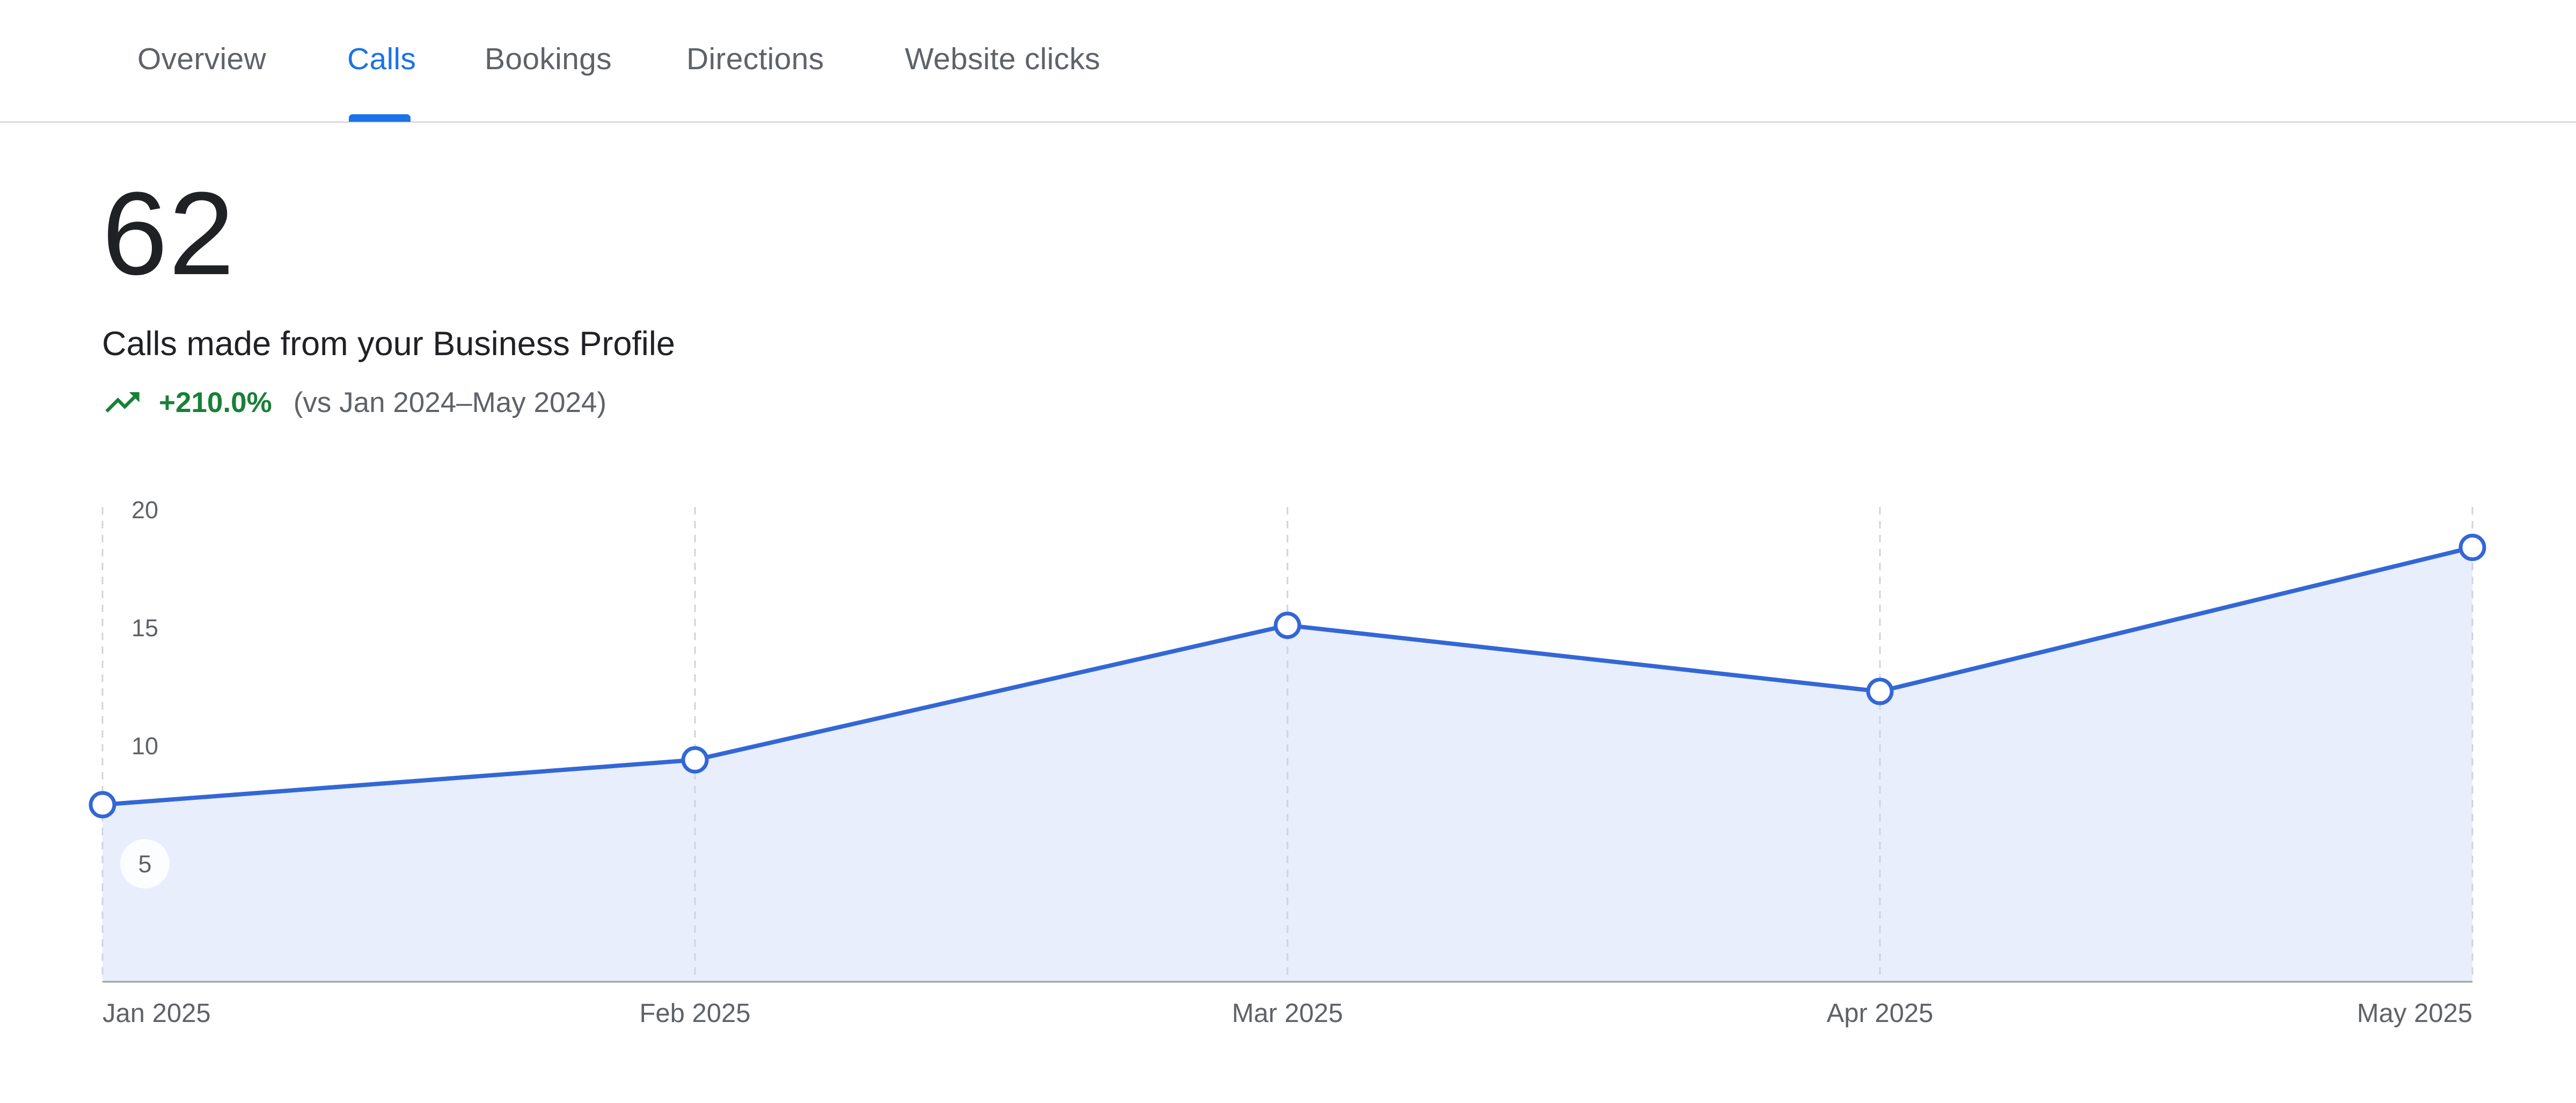 This screenshot has height=1103, width=2576. I want to click on y-tick-label-1: 15, so click(144, 628).